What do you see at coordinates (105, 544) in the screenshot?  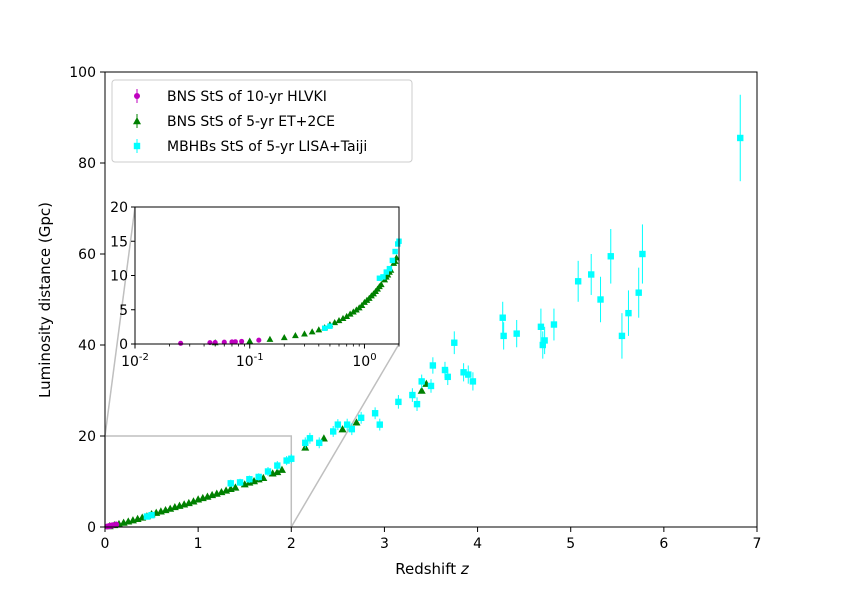 I see `x-tick-label: 0` at bounding box center [105, 544].